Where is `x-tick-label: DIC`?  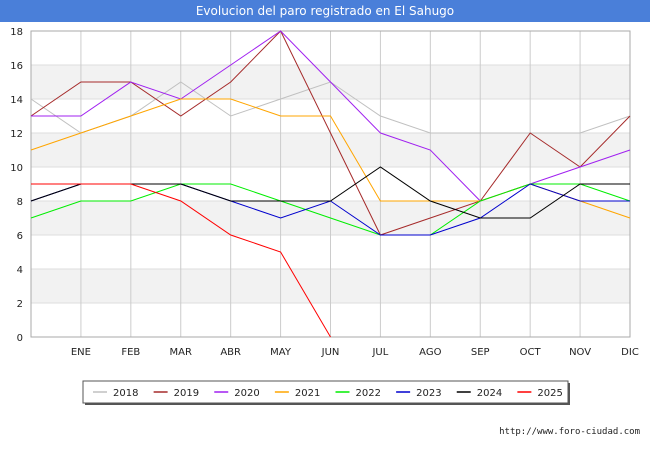 x-tick-label: DIC is located at coordinates (630, 352).